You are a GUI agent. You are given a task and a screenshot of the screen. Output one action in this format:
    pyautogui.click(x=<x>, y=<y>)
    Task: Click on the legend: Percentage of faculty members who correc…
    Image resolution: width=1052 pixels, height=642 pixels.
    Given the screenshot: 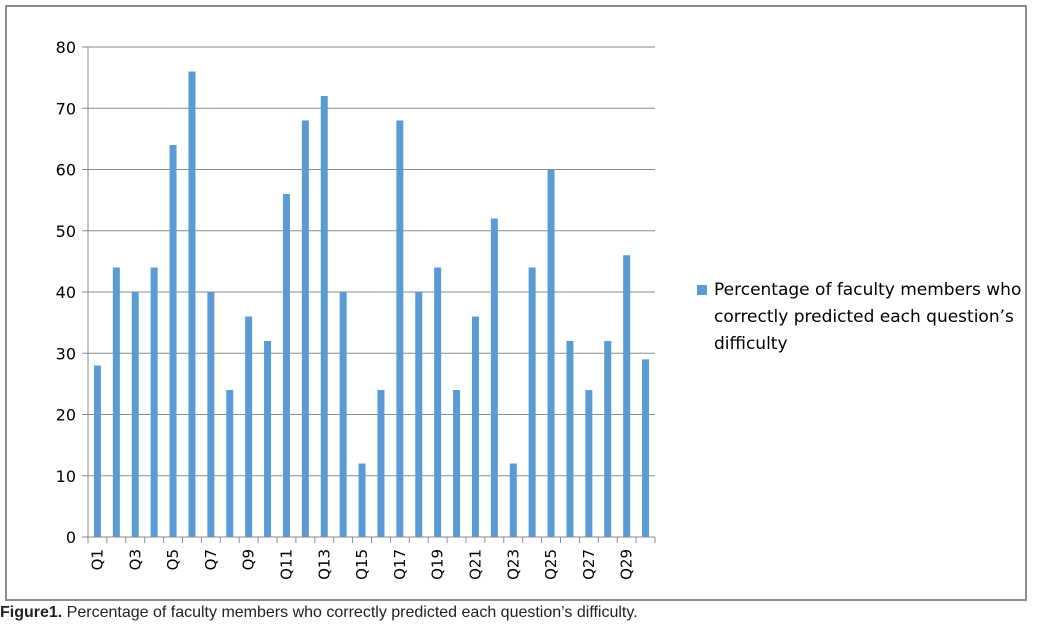 What is the action you would take?
    pyautogui.click(x=862, y=317)
    